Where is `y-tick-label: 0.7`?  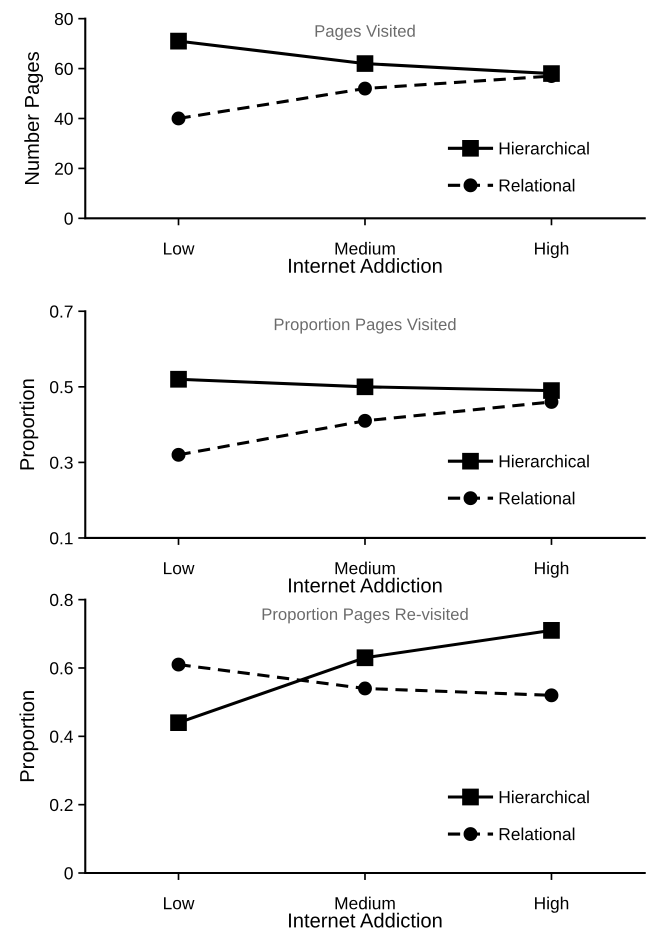
y-tick-label: 0.7 is located at coordinates (61, 311).